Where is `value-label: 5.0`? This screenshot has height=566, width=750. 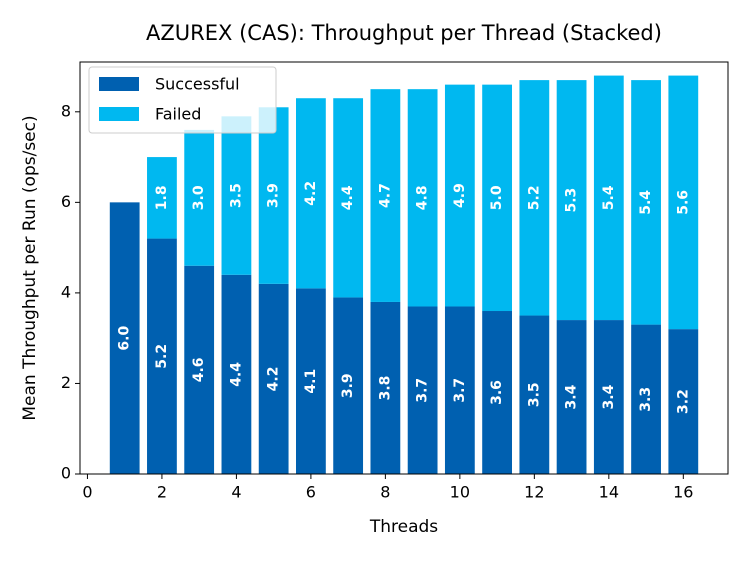 value-label: 5.0 is located at coordinates (497, 197).